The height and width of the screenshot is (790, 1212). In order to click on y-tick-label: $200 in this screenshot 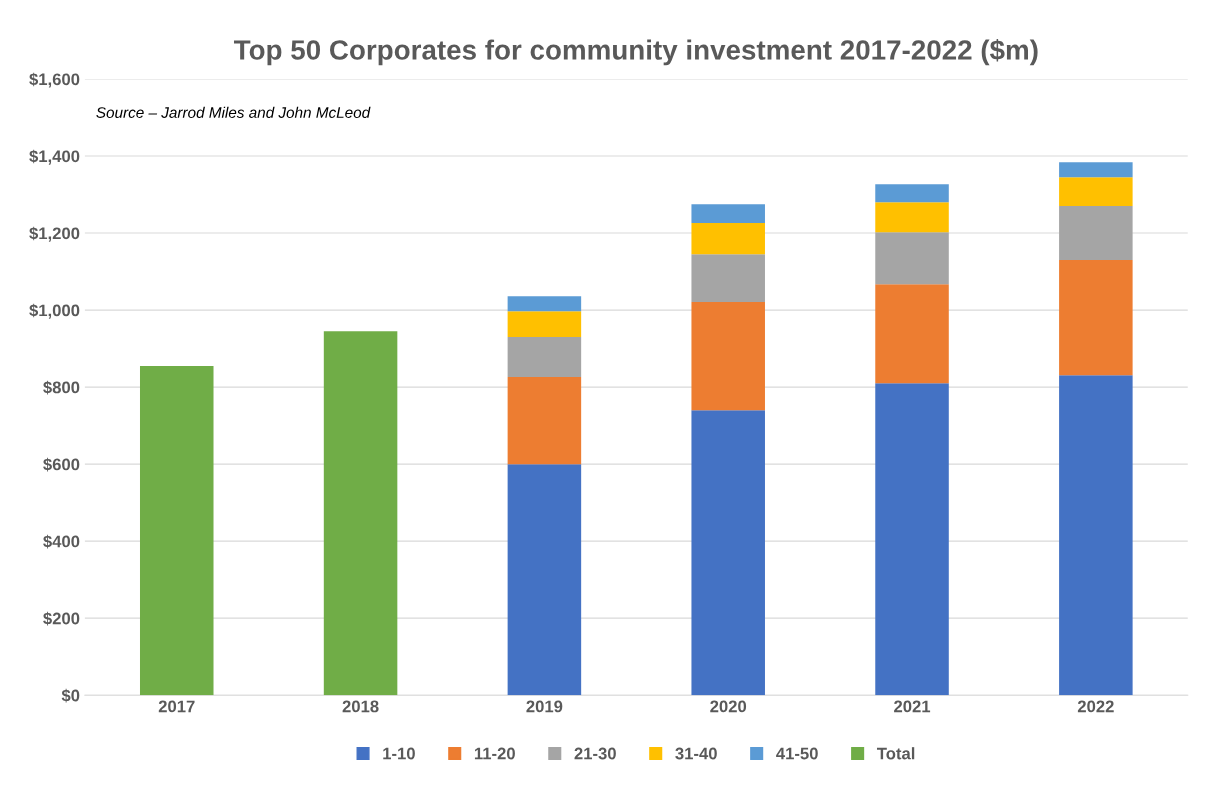, I will do `click(61, 618)`.